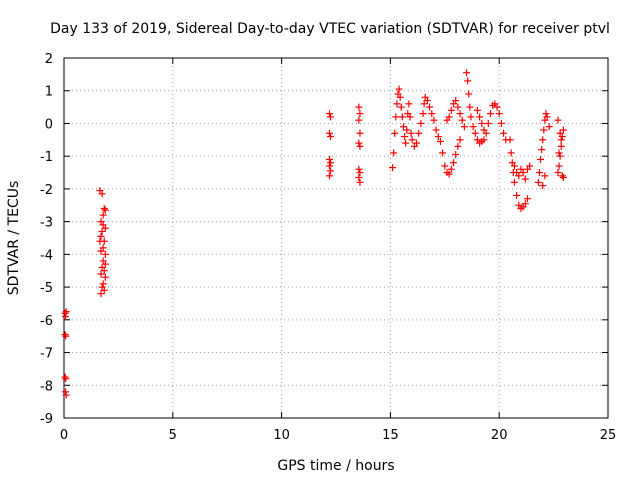 The image size is (640, 480). What do you see at coordinates (281, 435) in the screenshot?
I see `x-tick-label: 10` at bounding box center [281, 435].